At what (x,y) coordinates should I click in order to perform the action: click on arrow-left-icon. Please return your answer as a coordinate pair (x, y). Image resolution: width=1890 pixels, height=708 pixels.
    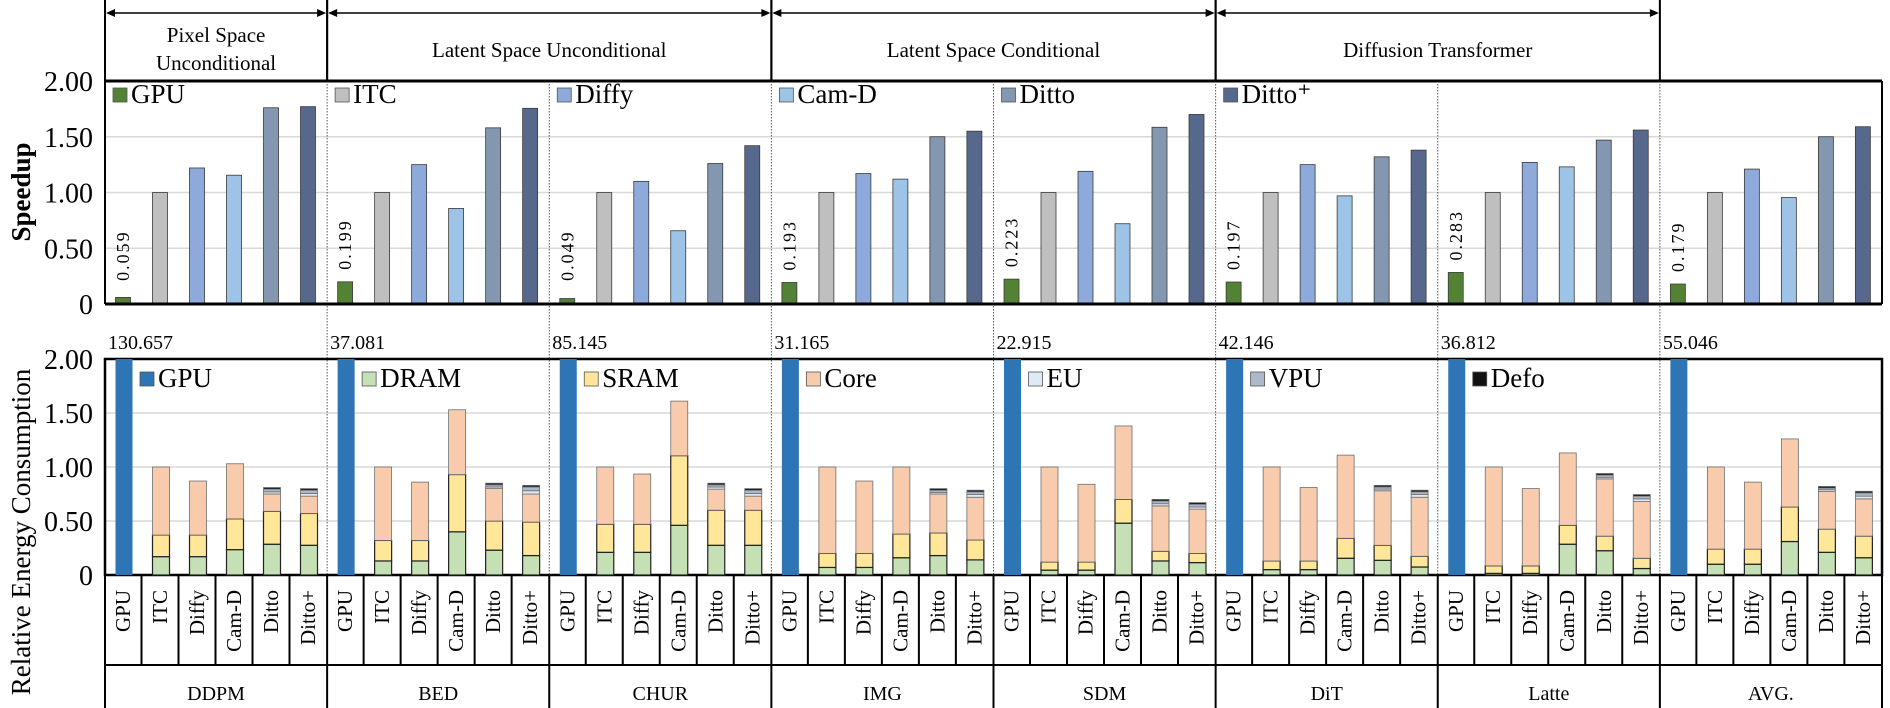
    Looking at the image, I should click on (1221, 13).